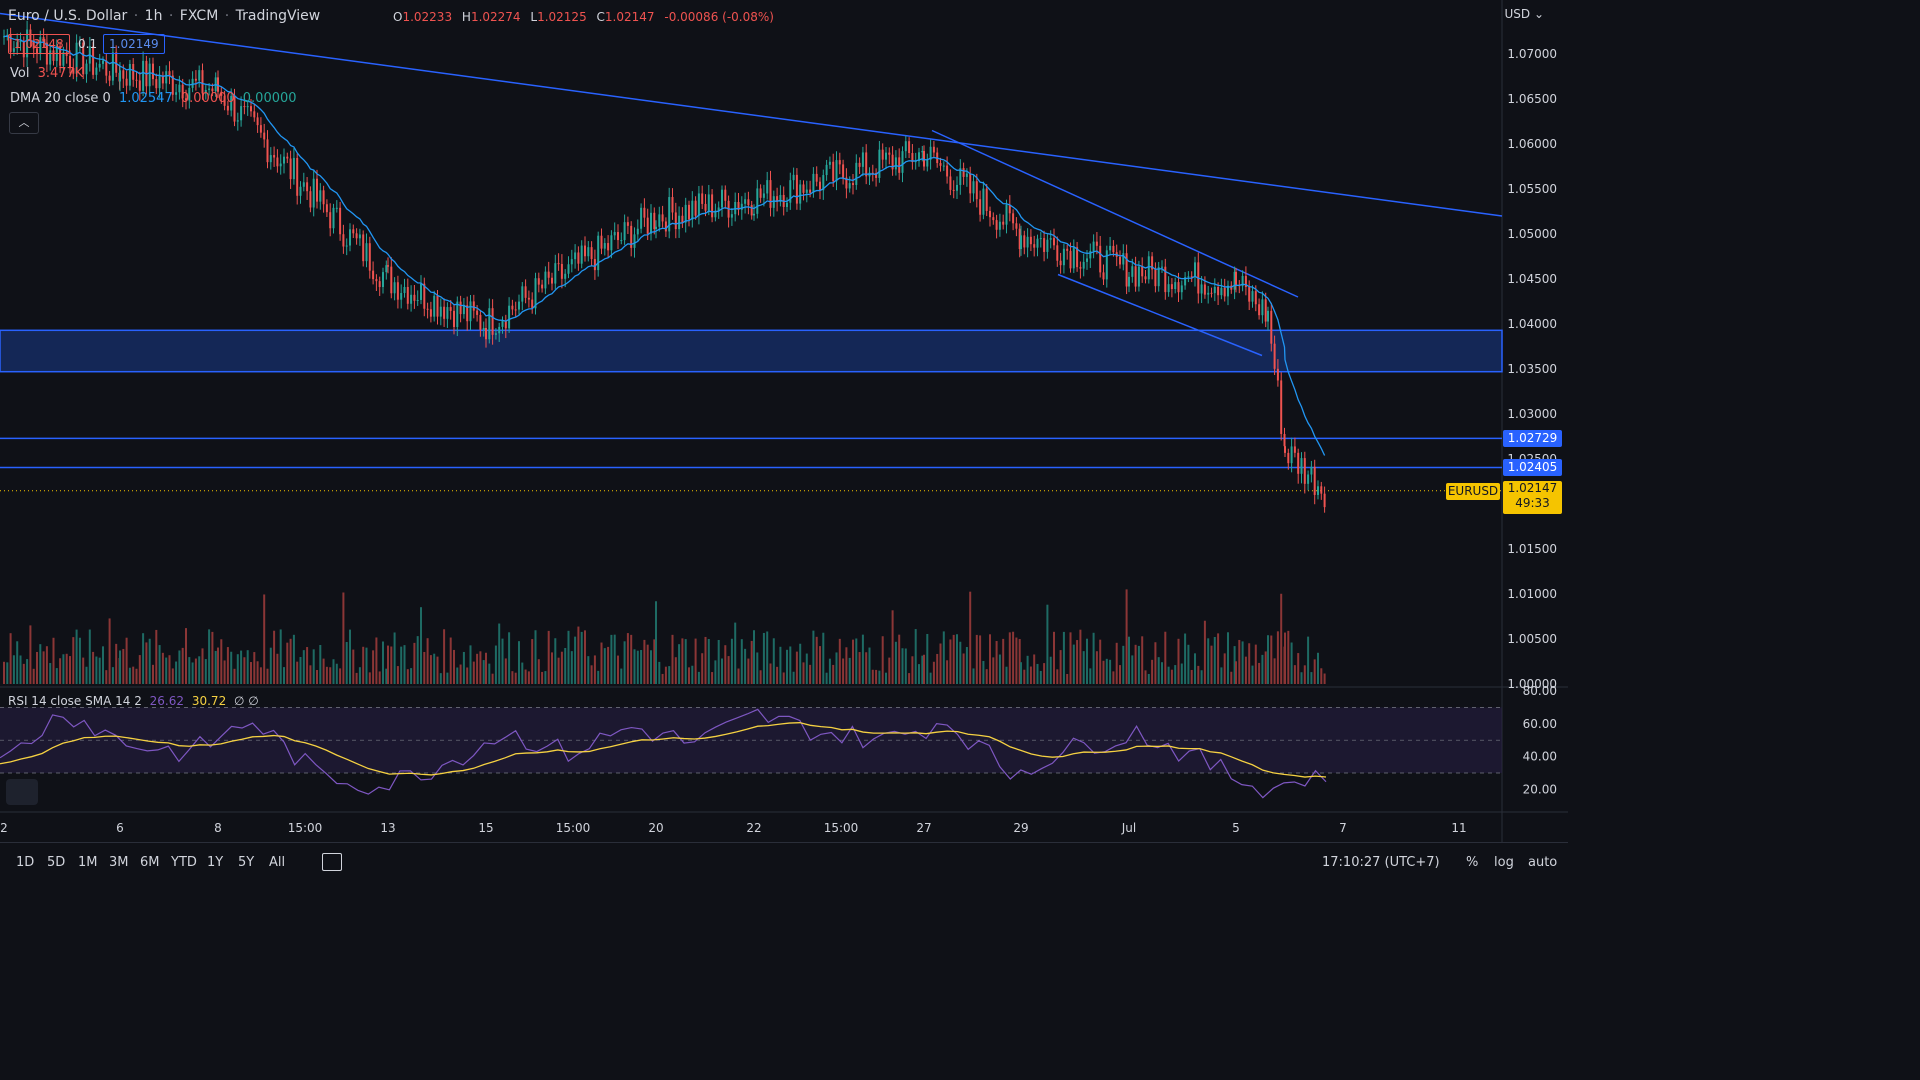 This screenshot has width=1920, height=1080. I want to click on currency-selector: USD ⌄, so click(1524, 14).